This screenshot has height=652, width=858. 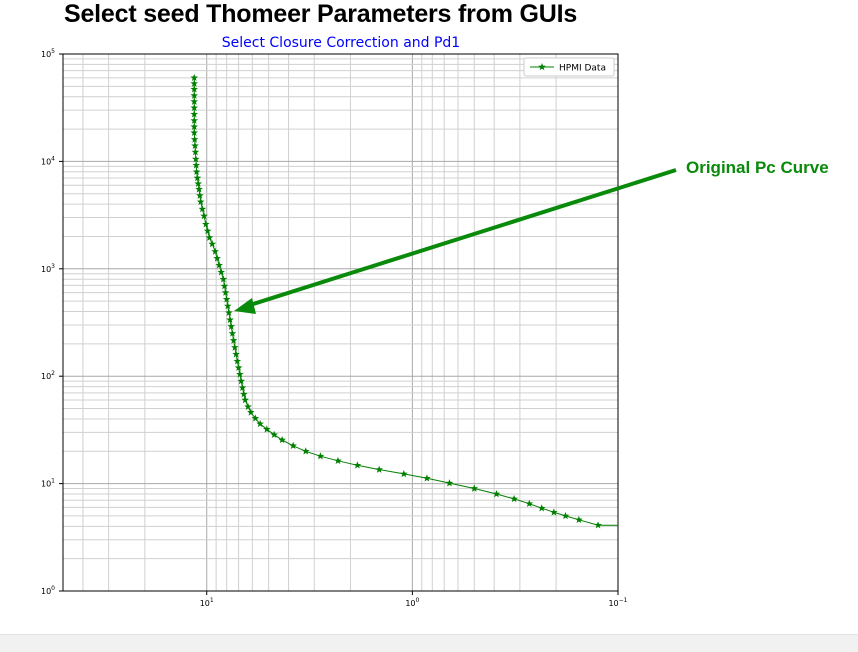 I want to click on legend: HPMI Data, so click(x=569, y=67).